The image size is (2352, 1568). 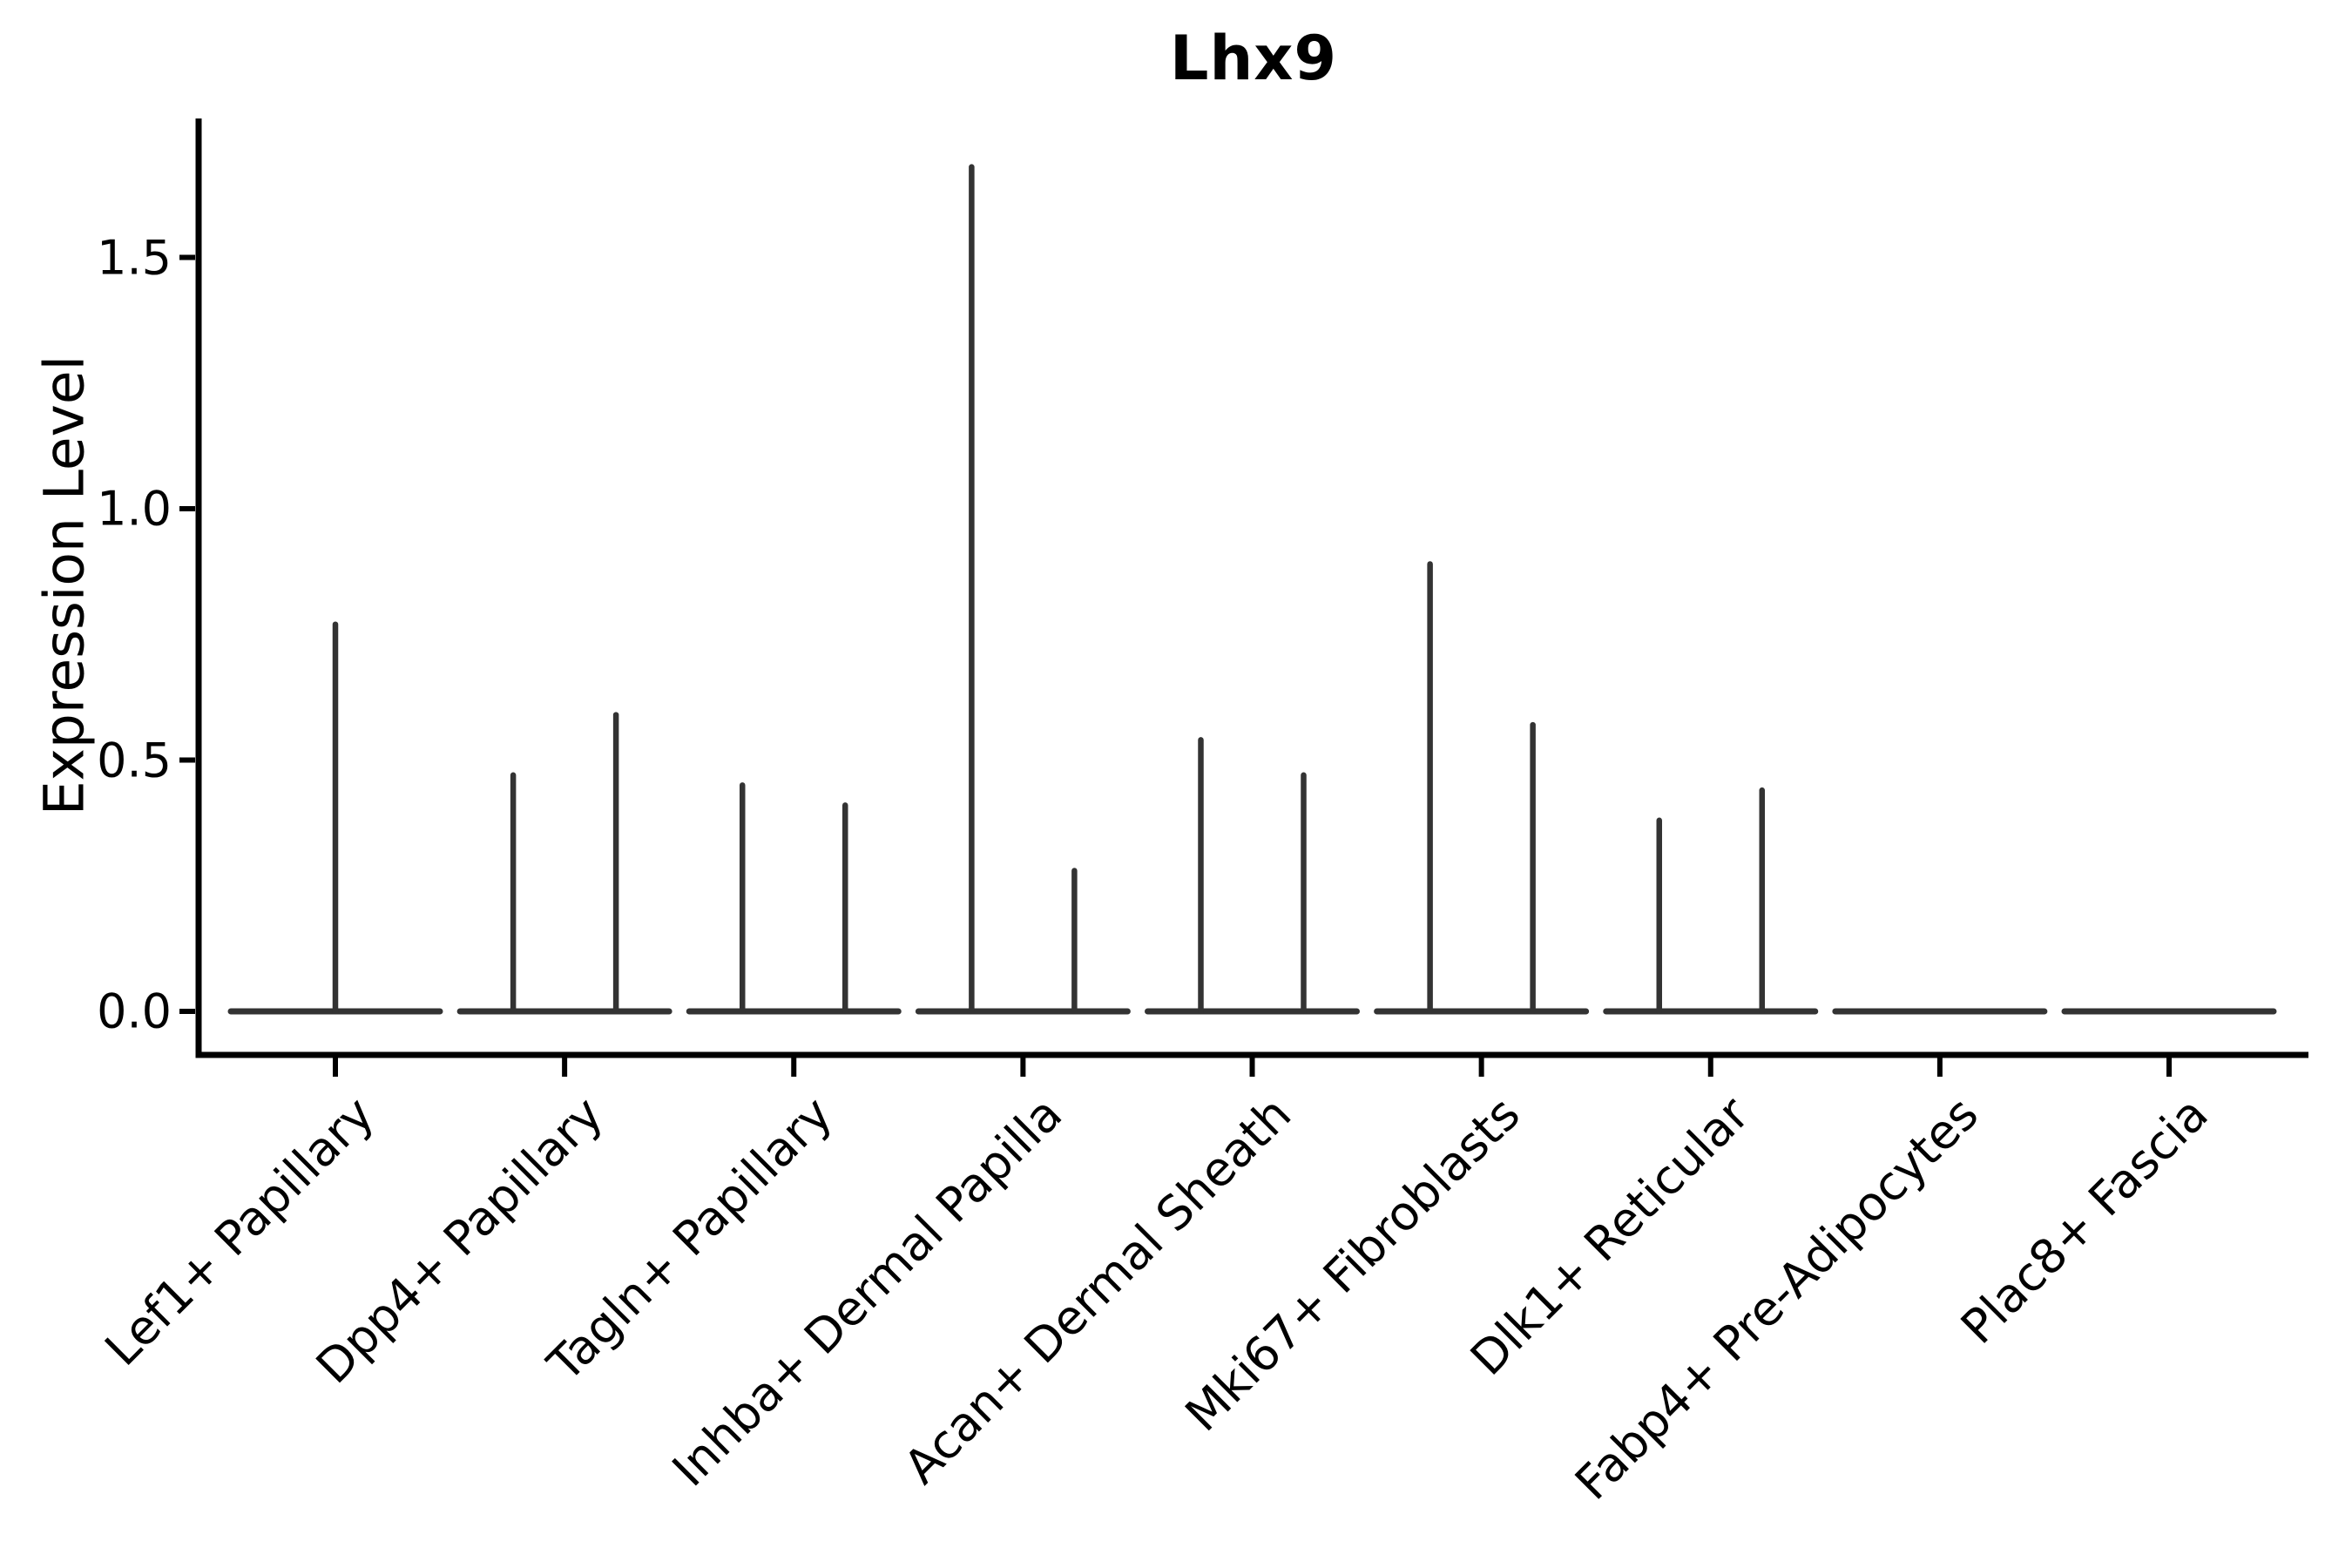 What do you see at coordinates (134, 1011) in the screenshot?
I see `y-tick-label: 0.0` at bounding box center [134, 1011].